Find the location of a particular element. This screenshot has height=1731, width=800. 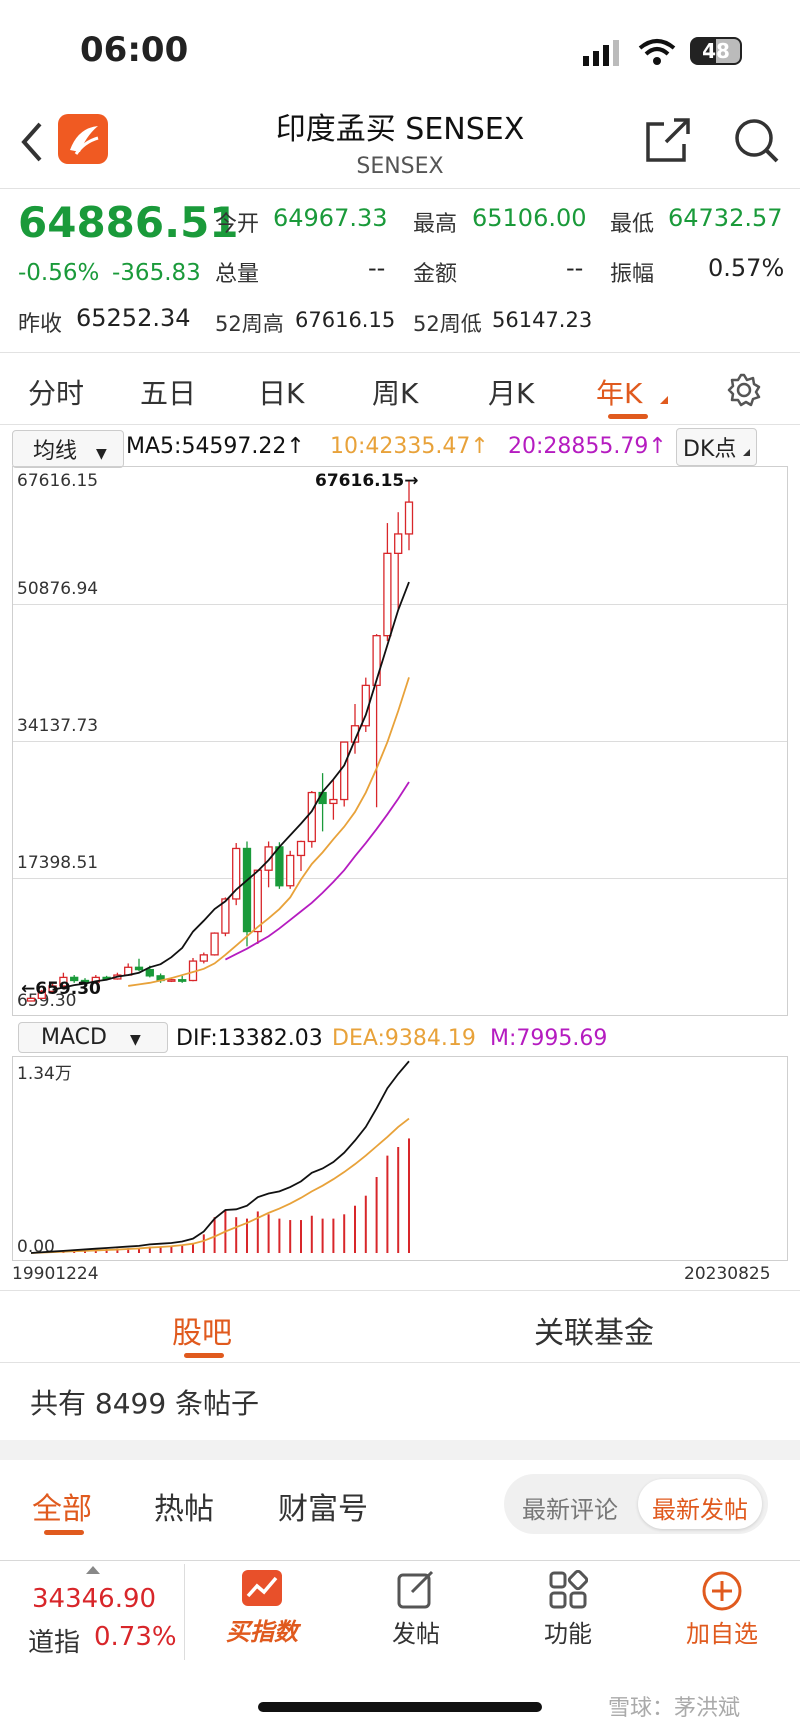

share-icon is located at coordinates (668, 140).